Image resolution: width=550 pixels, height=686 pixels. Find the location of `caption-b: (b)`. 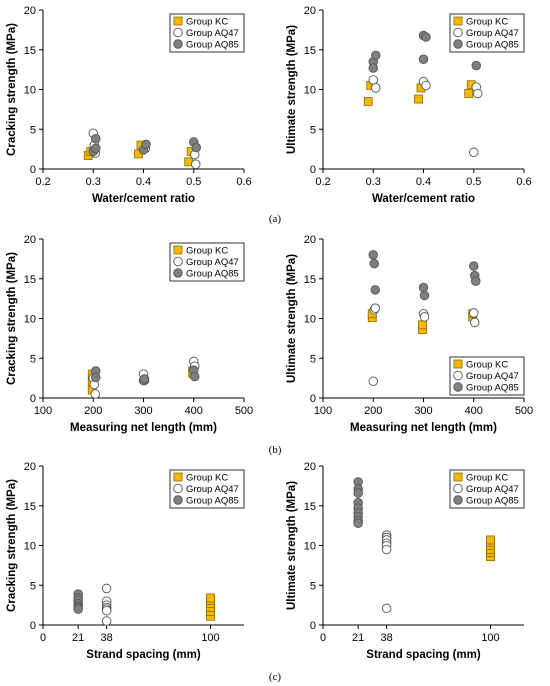

caption-b: (b) is located at coordinates (275, 450).